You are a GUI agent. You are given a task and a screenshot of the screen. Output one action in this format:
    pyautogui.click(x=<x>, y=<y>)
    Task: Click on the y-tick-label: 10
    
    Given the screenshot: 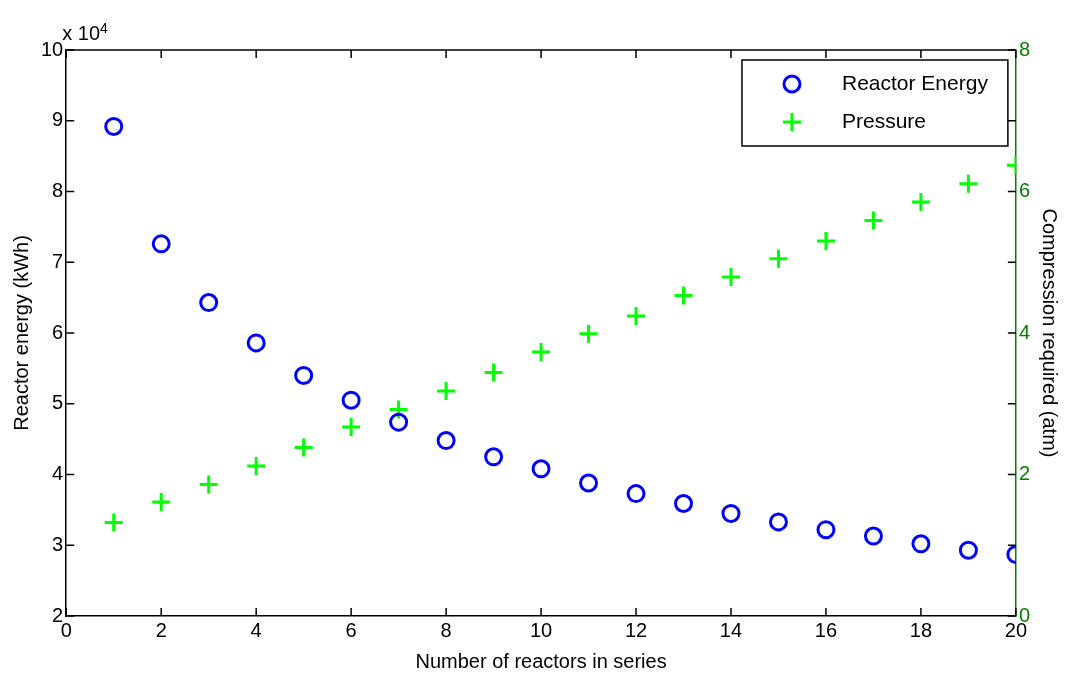 What is the action you would take?
    pyautogui.click(x=52, y=48)
    